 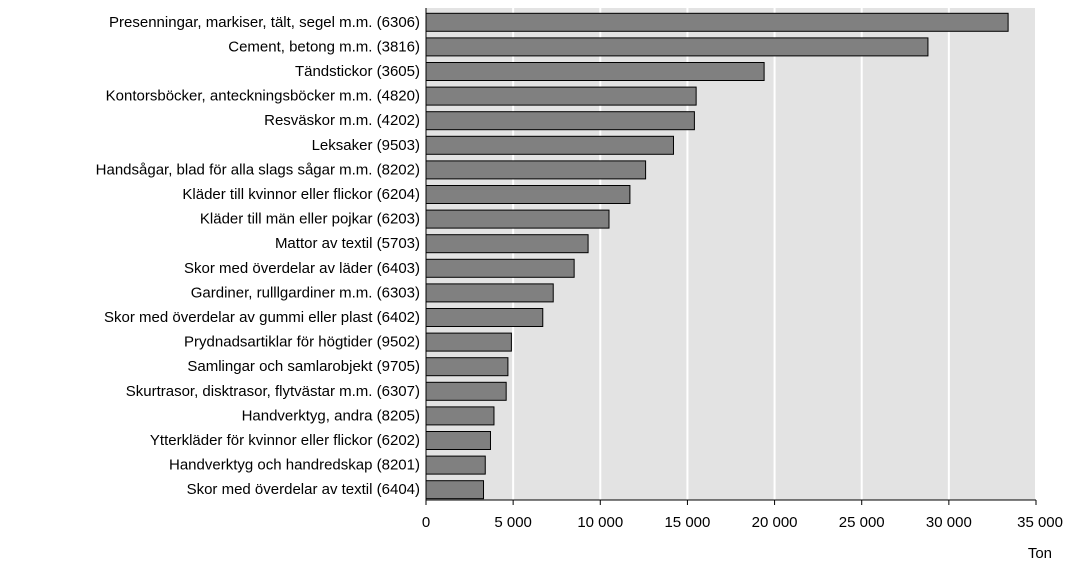 I want to click on x-tick-label: 30 000, so click(x=949, y=522).